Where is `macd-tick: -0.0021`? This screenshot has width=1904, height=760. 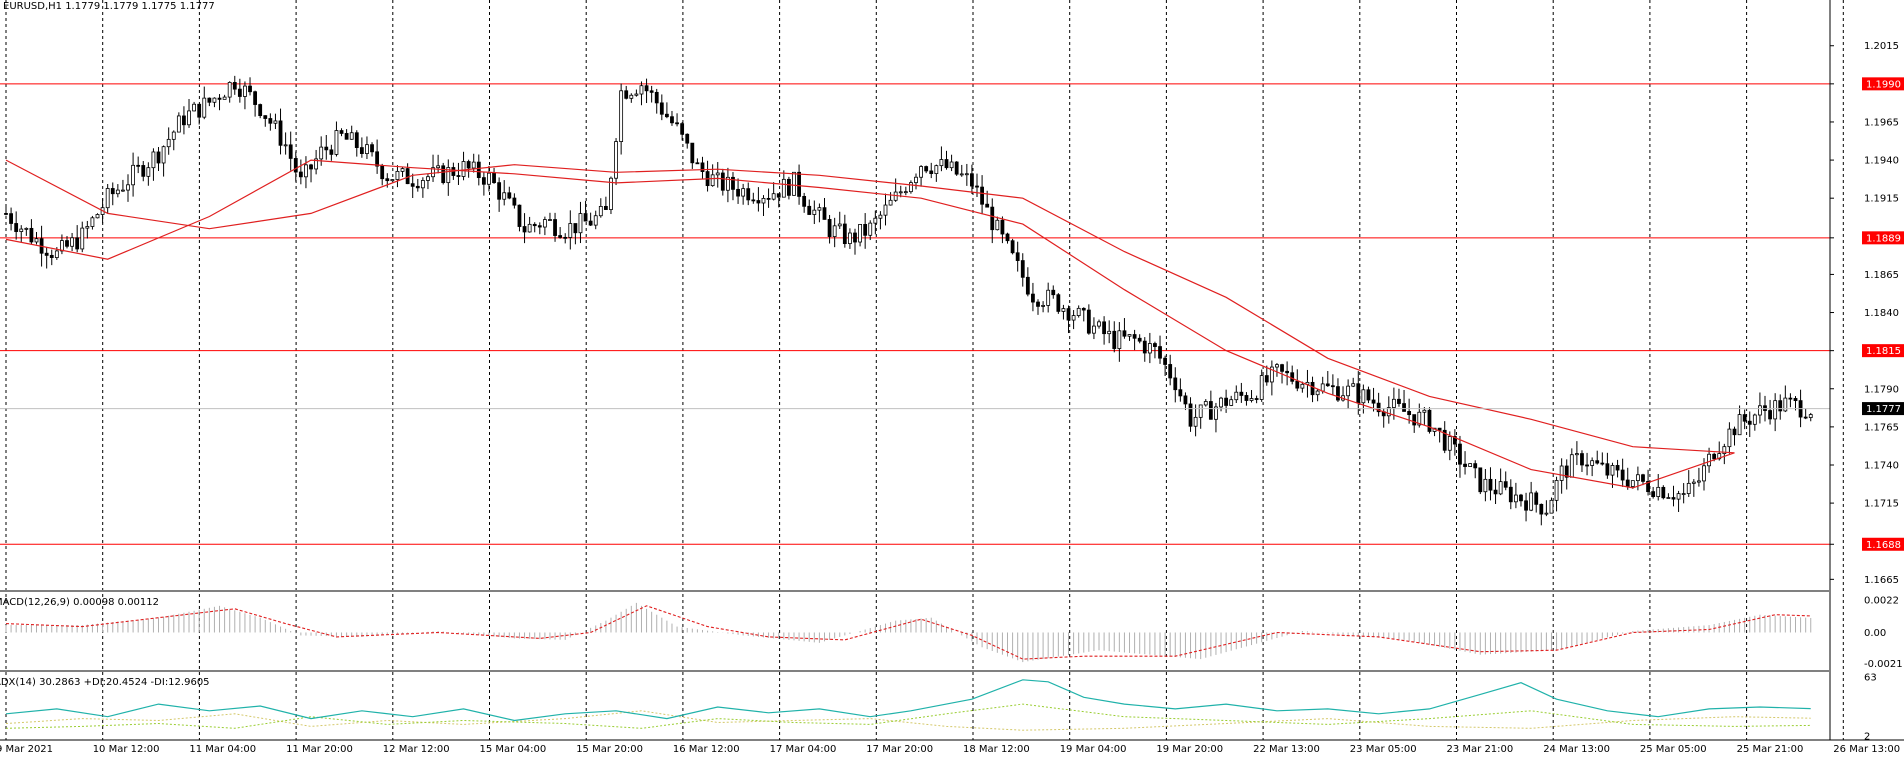
macd-tick: -0.0021 is located at coordinates (1883, 664).